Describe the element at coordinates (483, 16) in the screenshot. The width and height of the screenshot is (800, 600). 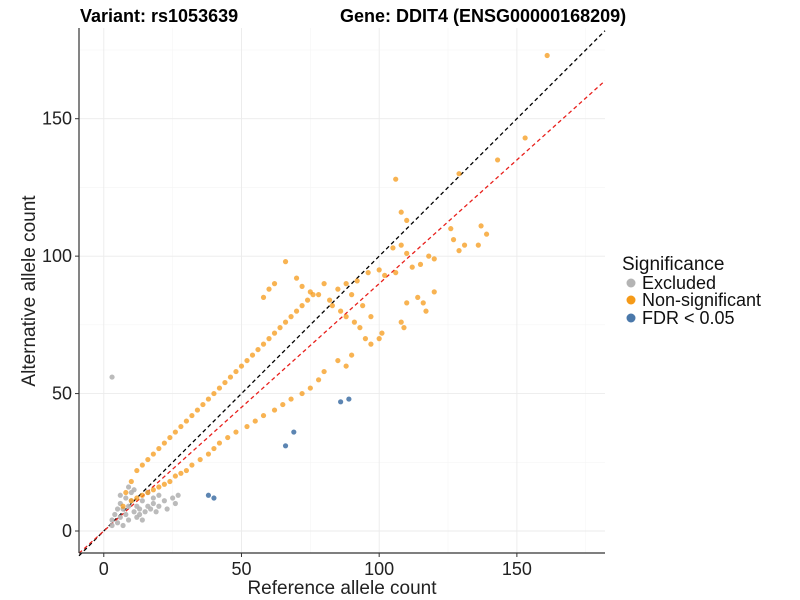
I see `title-gene: Gene: DDIT4 (ENSG00000168209)` at that location.